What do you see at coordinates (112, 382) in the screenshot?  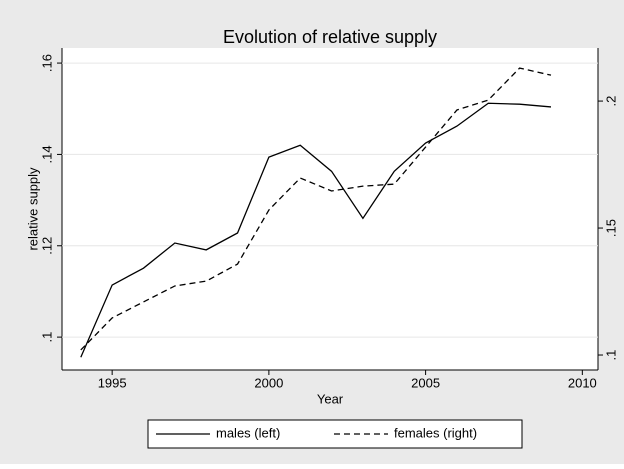 I see `x-tick-label: 1995` at bounding box center [112, 382].